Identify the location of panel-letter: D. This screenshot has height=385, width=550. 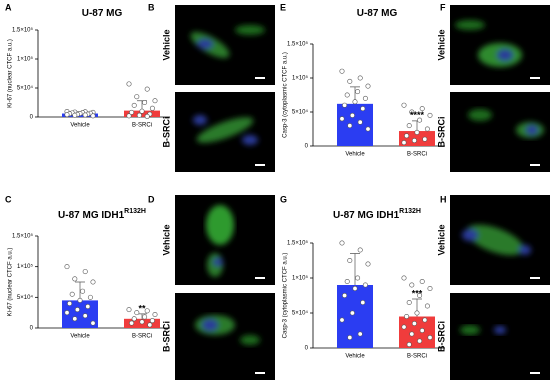
(151, 199).